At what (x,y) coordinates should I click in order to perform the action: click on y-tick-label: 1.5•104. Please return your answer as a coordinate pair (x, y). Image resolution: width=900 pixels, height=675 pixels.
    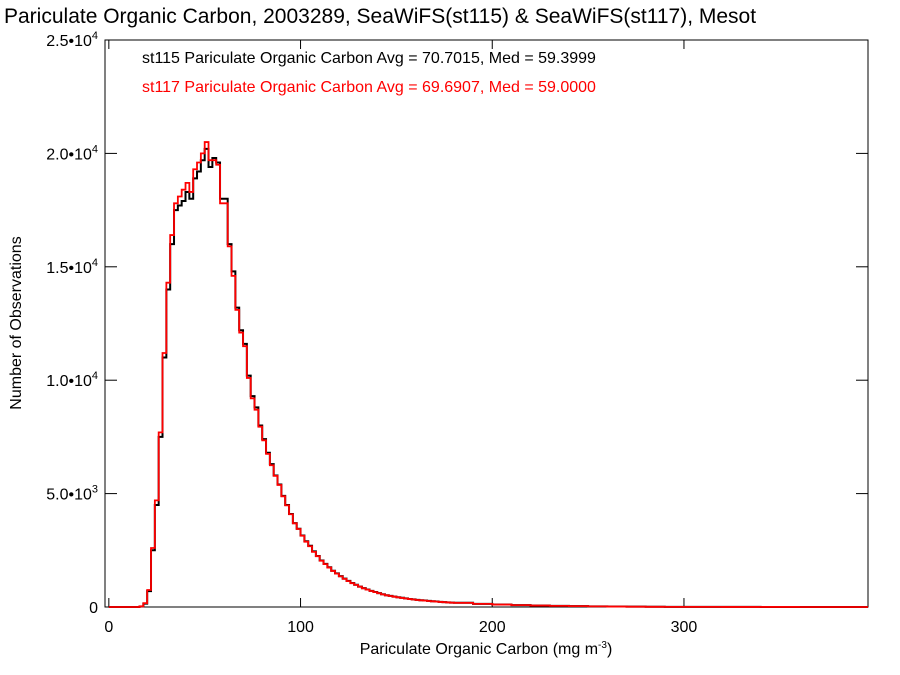
    Looking at the image, I should click on (72, 267).